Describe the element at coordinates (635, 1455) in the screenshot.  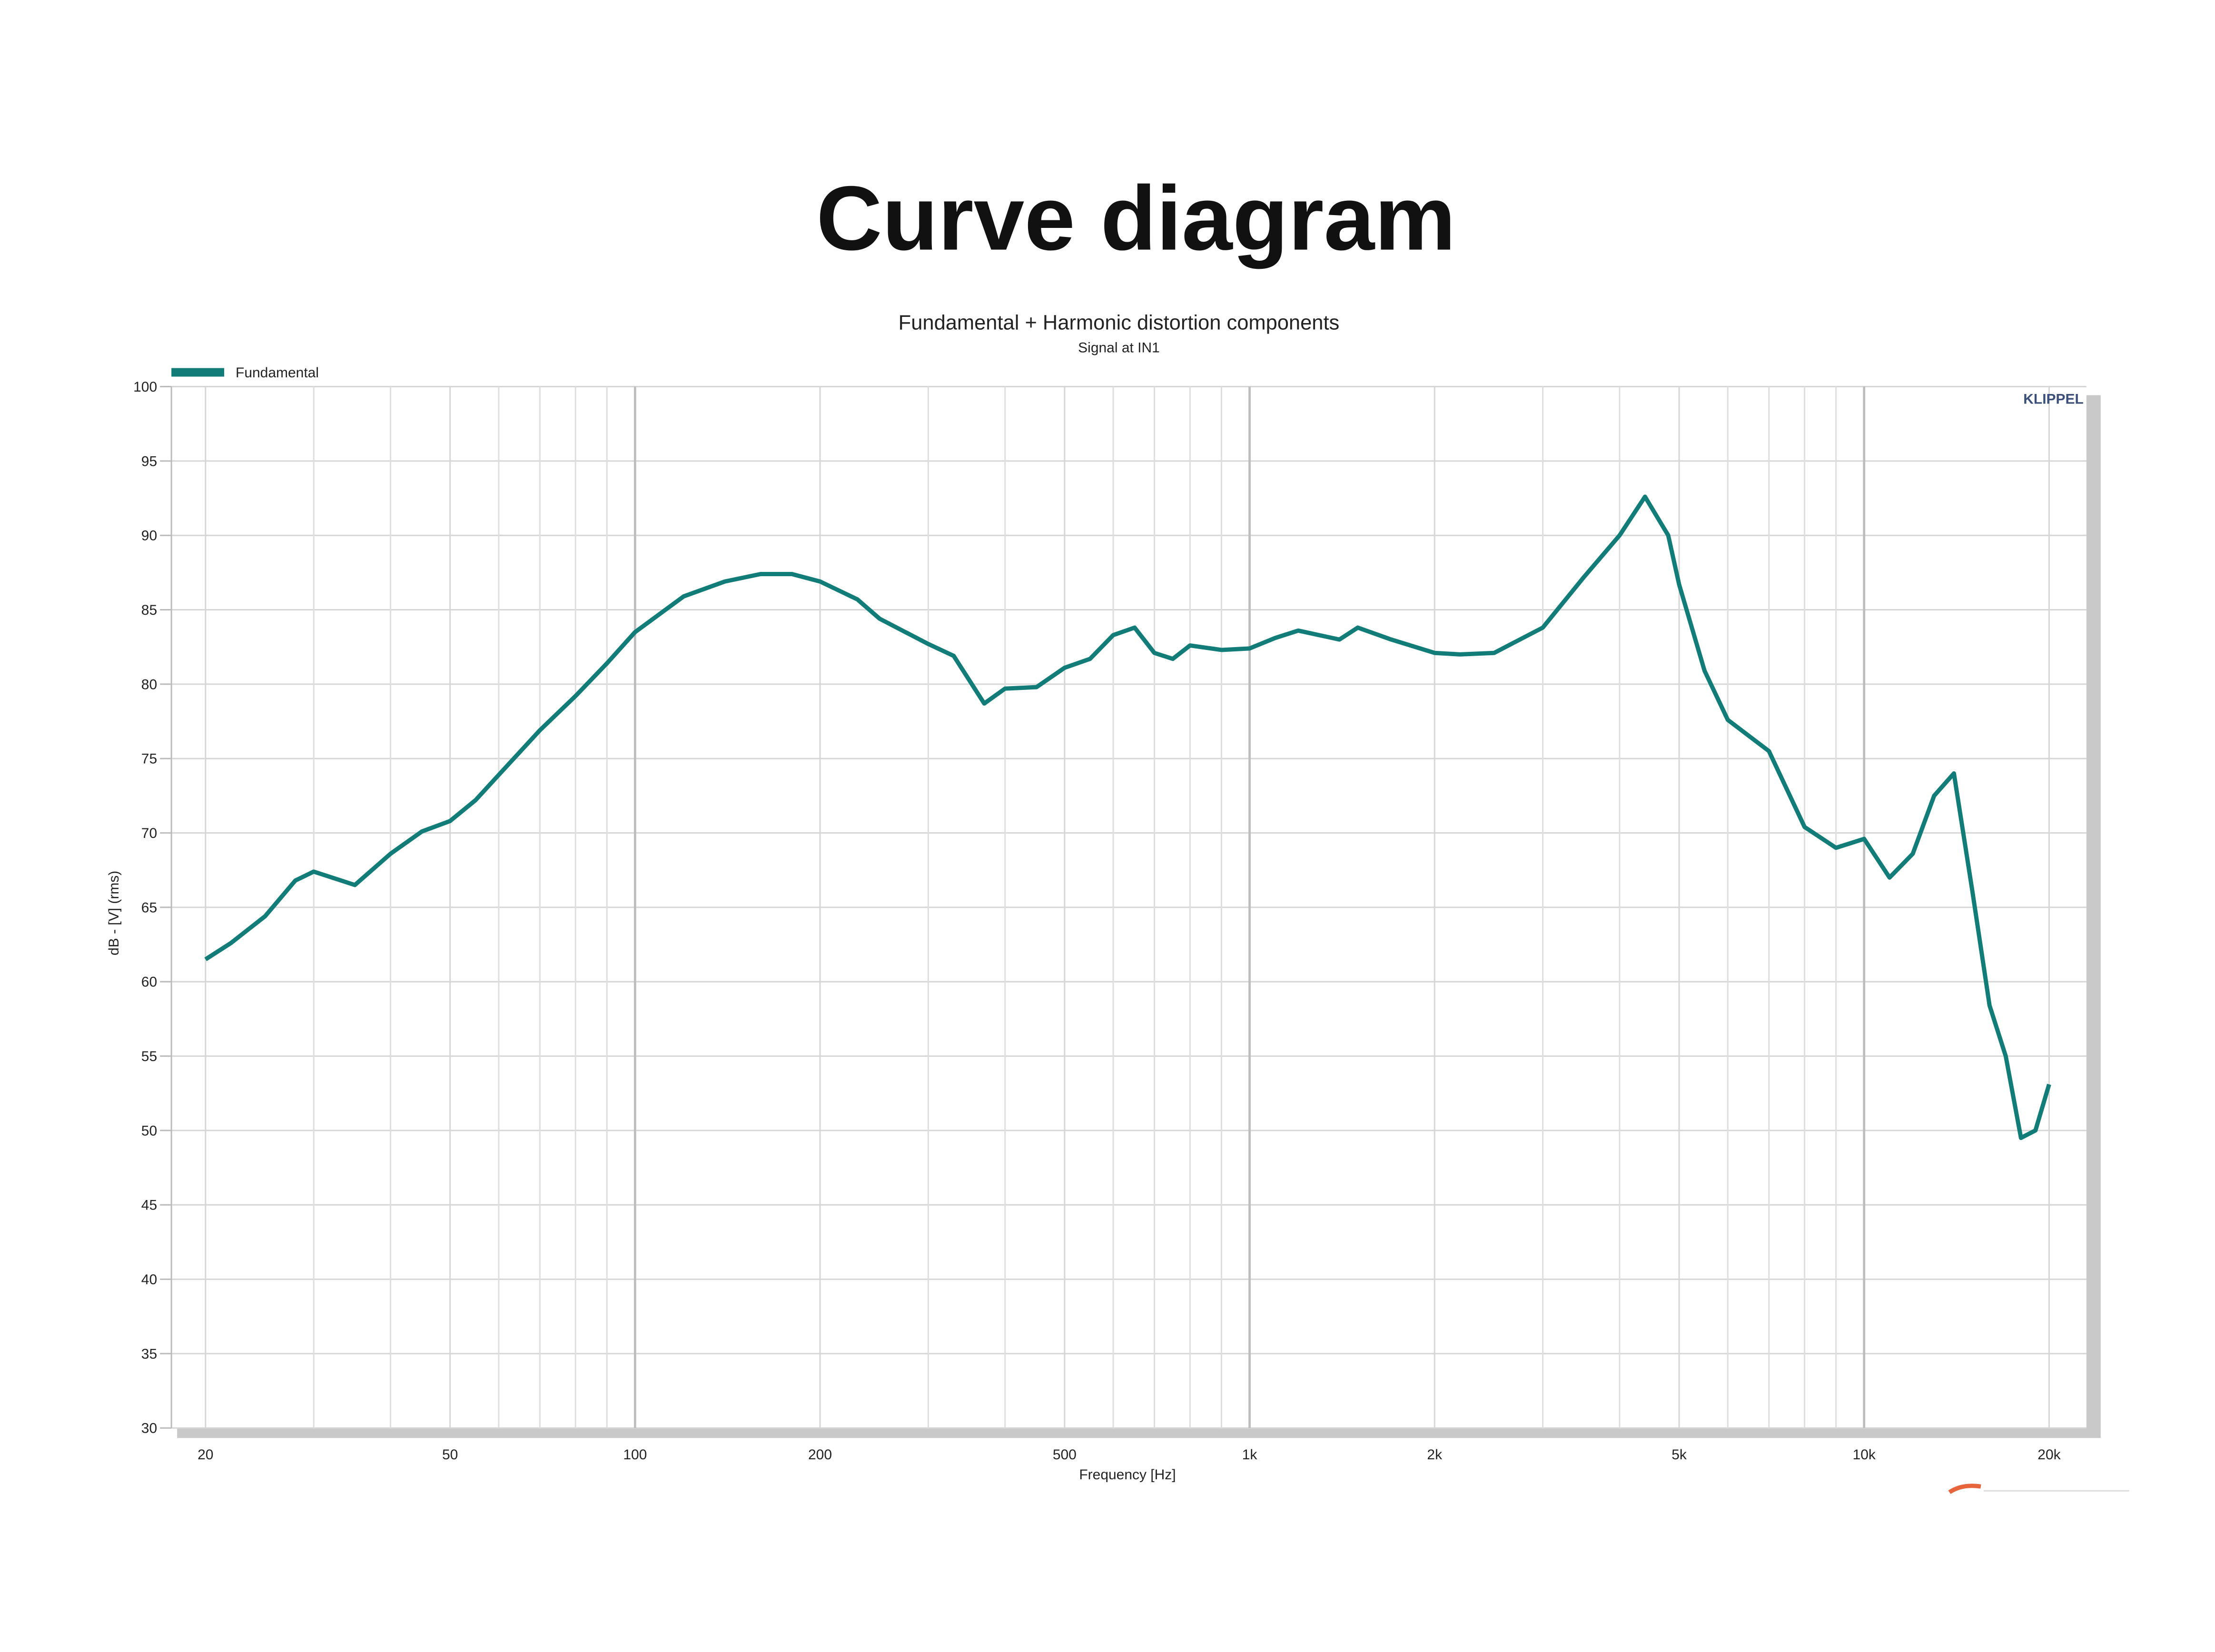
I see `x-tick-label: 100` at that location.